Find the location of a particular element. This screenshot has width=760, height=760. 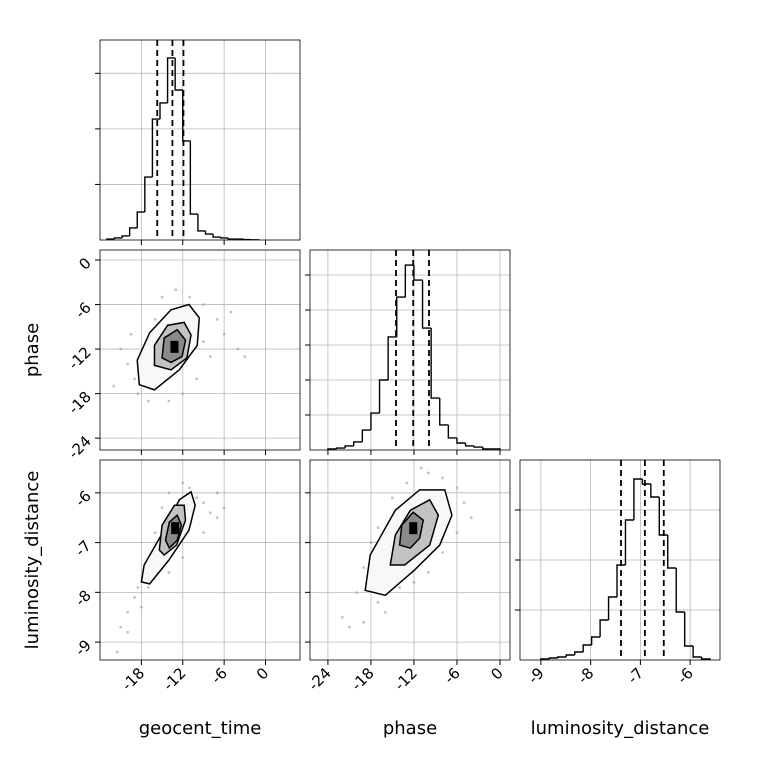

x-tick-label: -8 is located at coordinates (585, 675).